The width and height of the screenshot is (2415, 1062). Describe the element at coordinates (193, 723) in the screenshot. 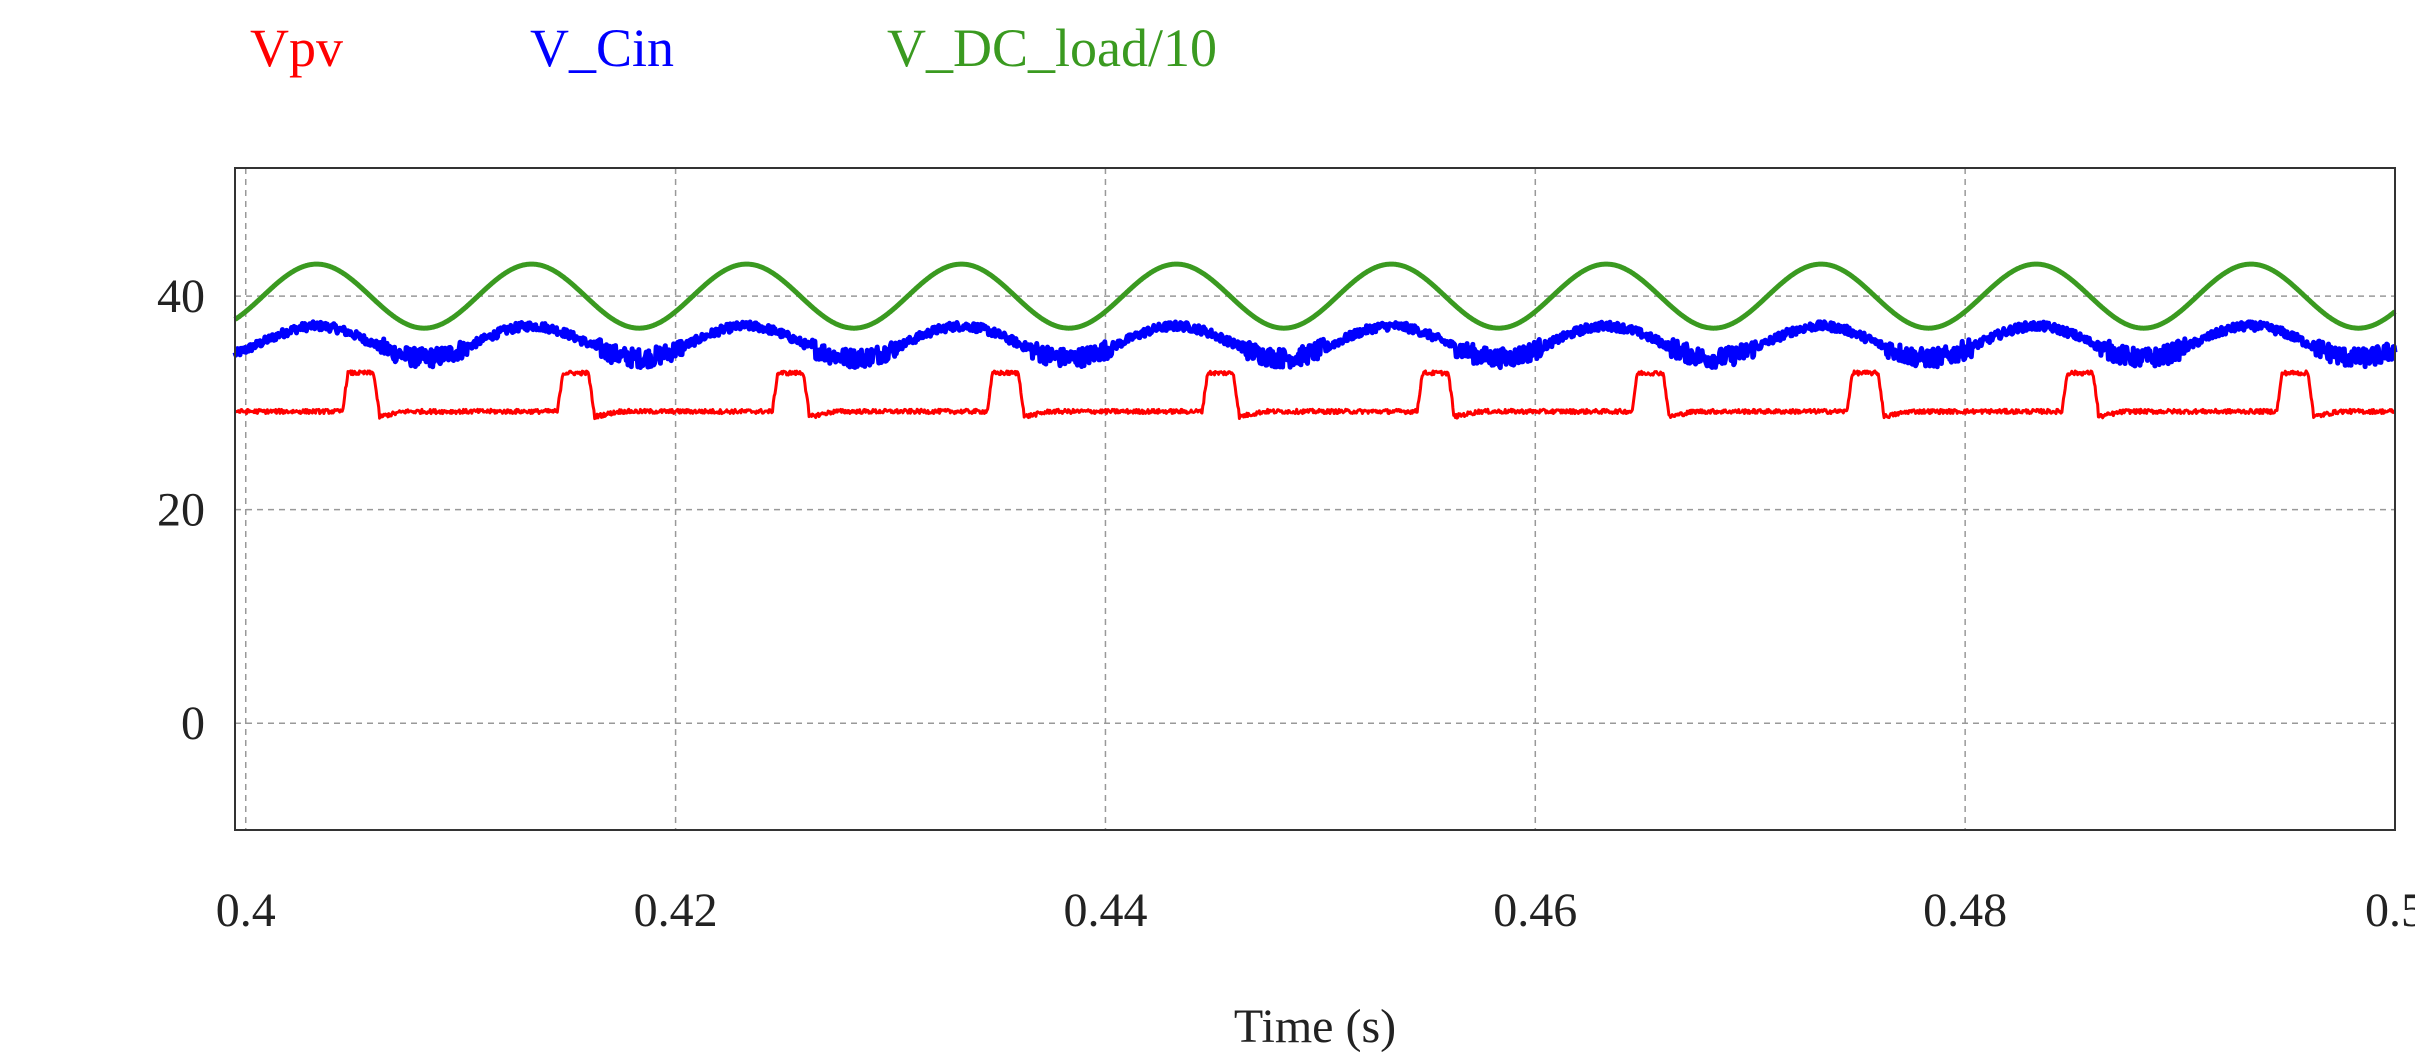

I see `y-tick-label: 0` at that location.